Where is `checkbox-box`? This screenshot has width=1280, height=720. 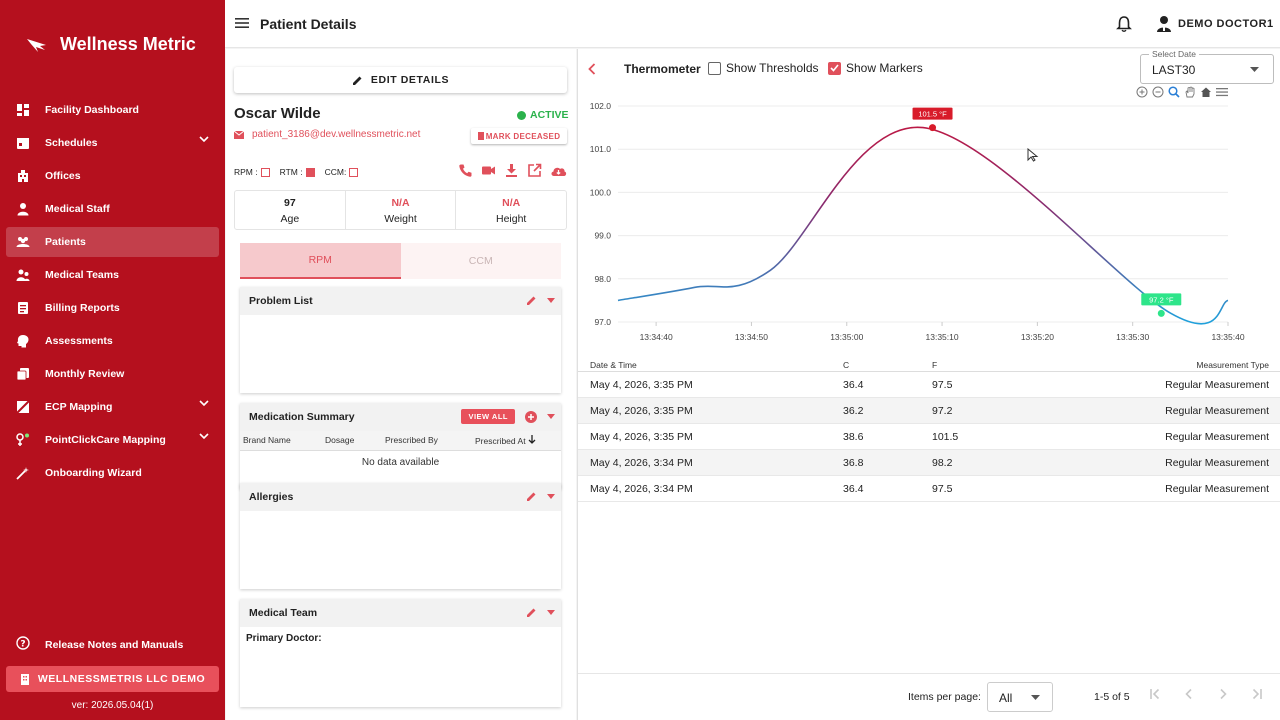
checkbox-box is located at coordinates (834, 68).